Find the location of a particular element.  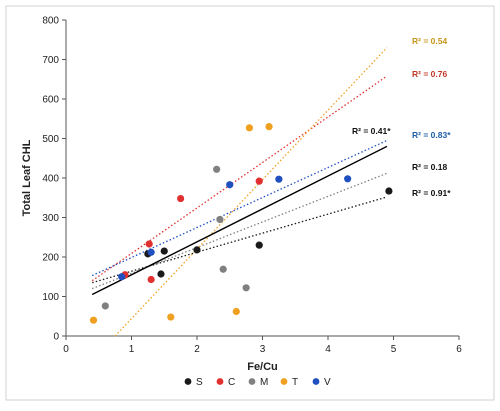

y-axis-title: Total Leaf CHL is located at coordinates (27, 177).